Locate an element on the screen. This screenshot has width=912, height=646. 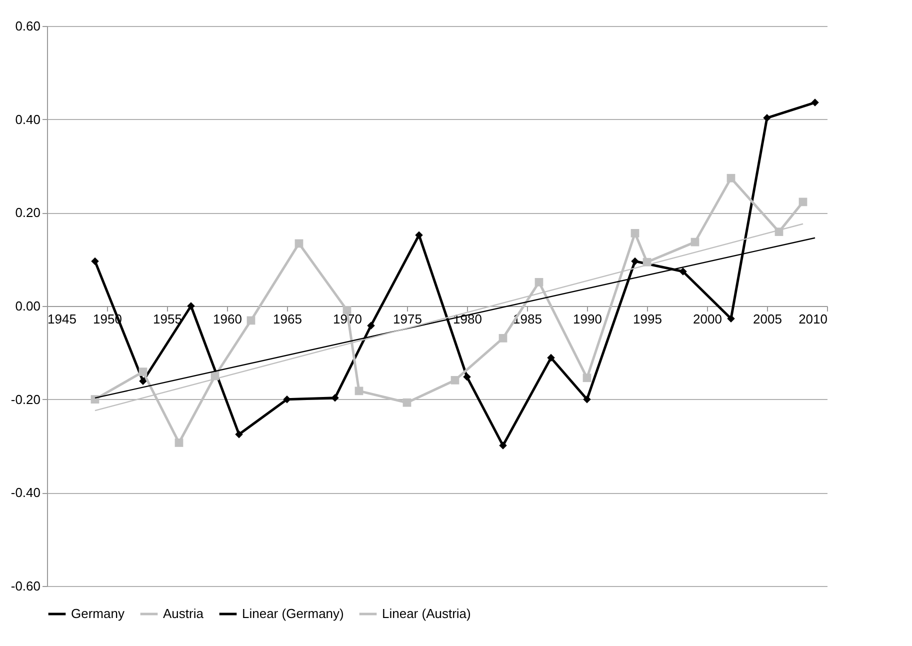
x-tick-label: 1960 is located at coordinates (227, 319).